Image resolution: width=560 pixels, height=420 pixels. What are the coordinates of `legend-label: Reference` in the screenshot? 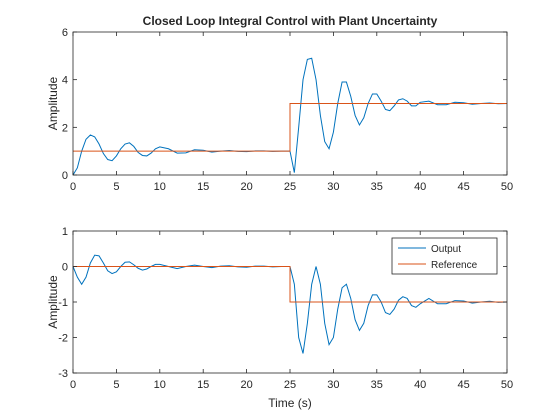 It's located at (454, 265).